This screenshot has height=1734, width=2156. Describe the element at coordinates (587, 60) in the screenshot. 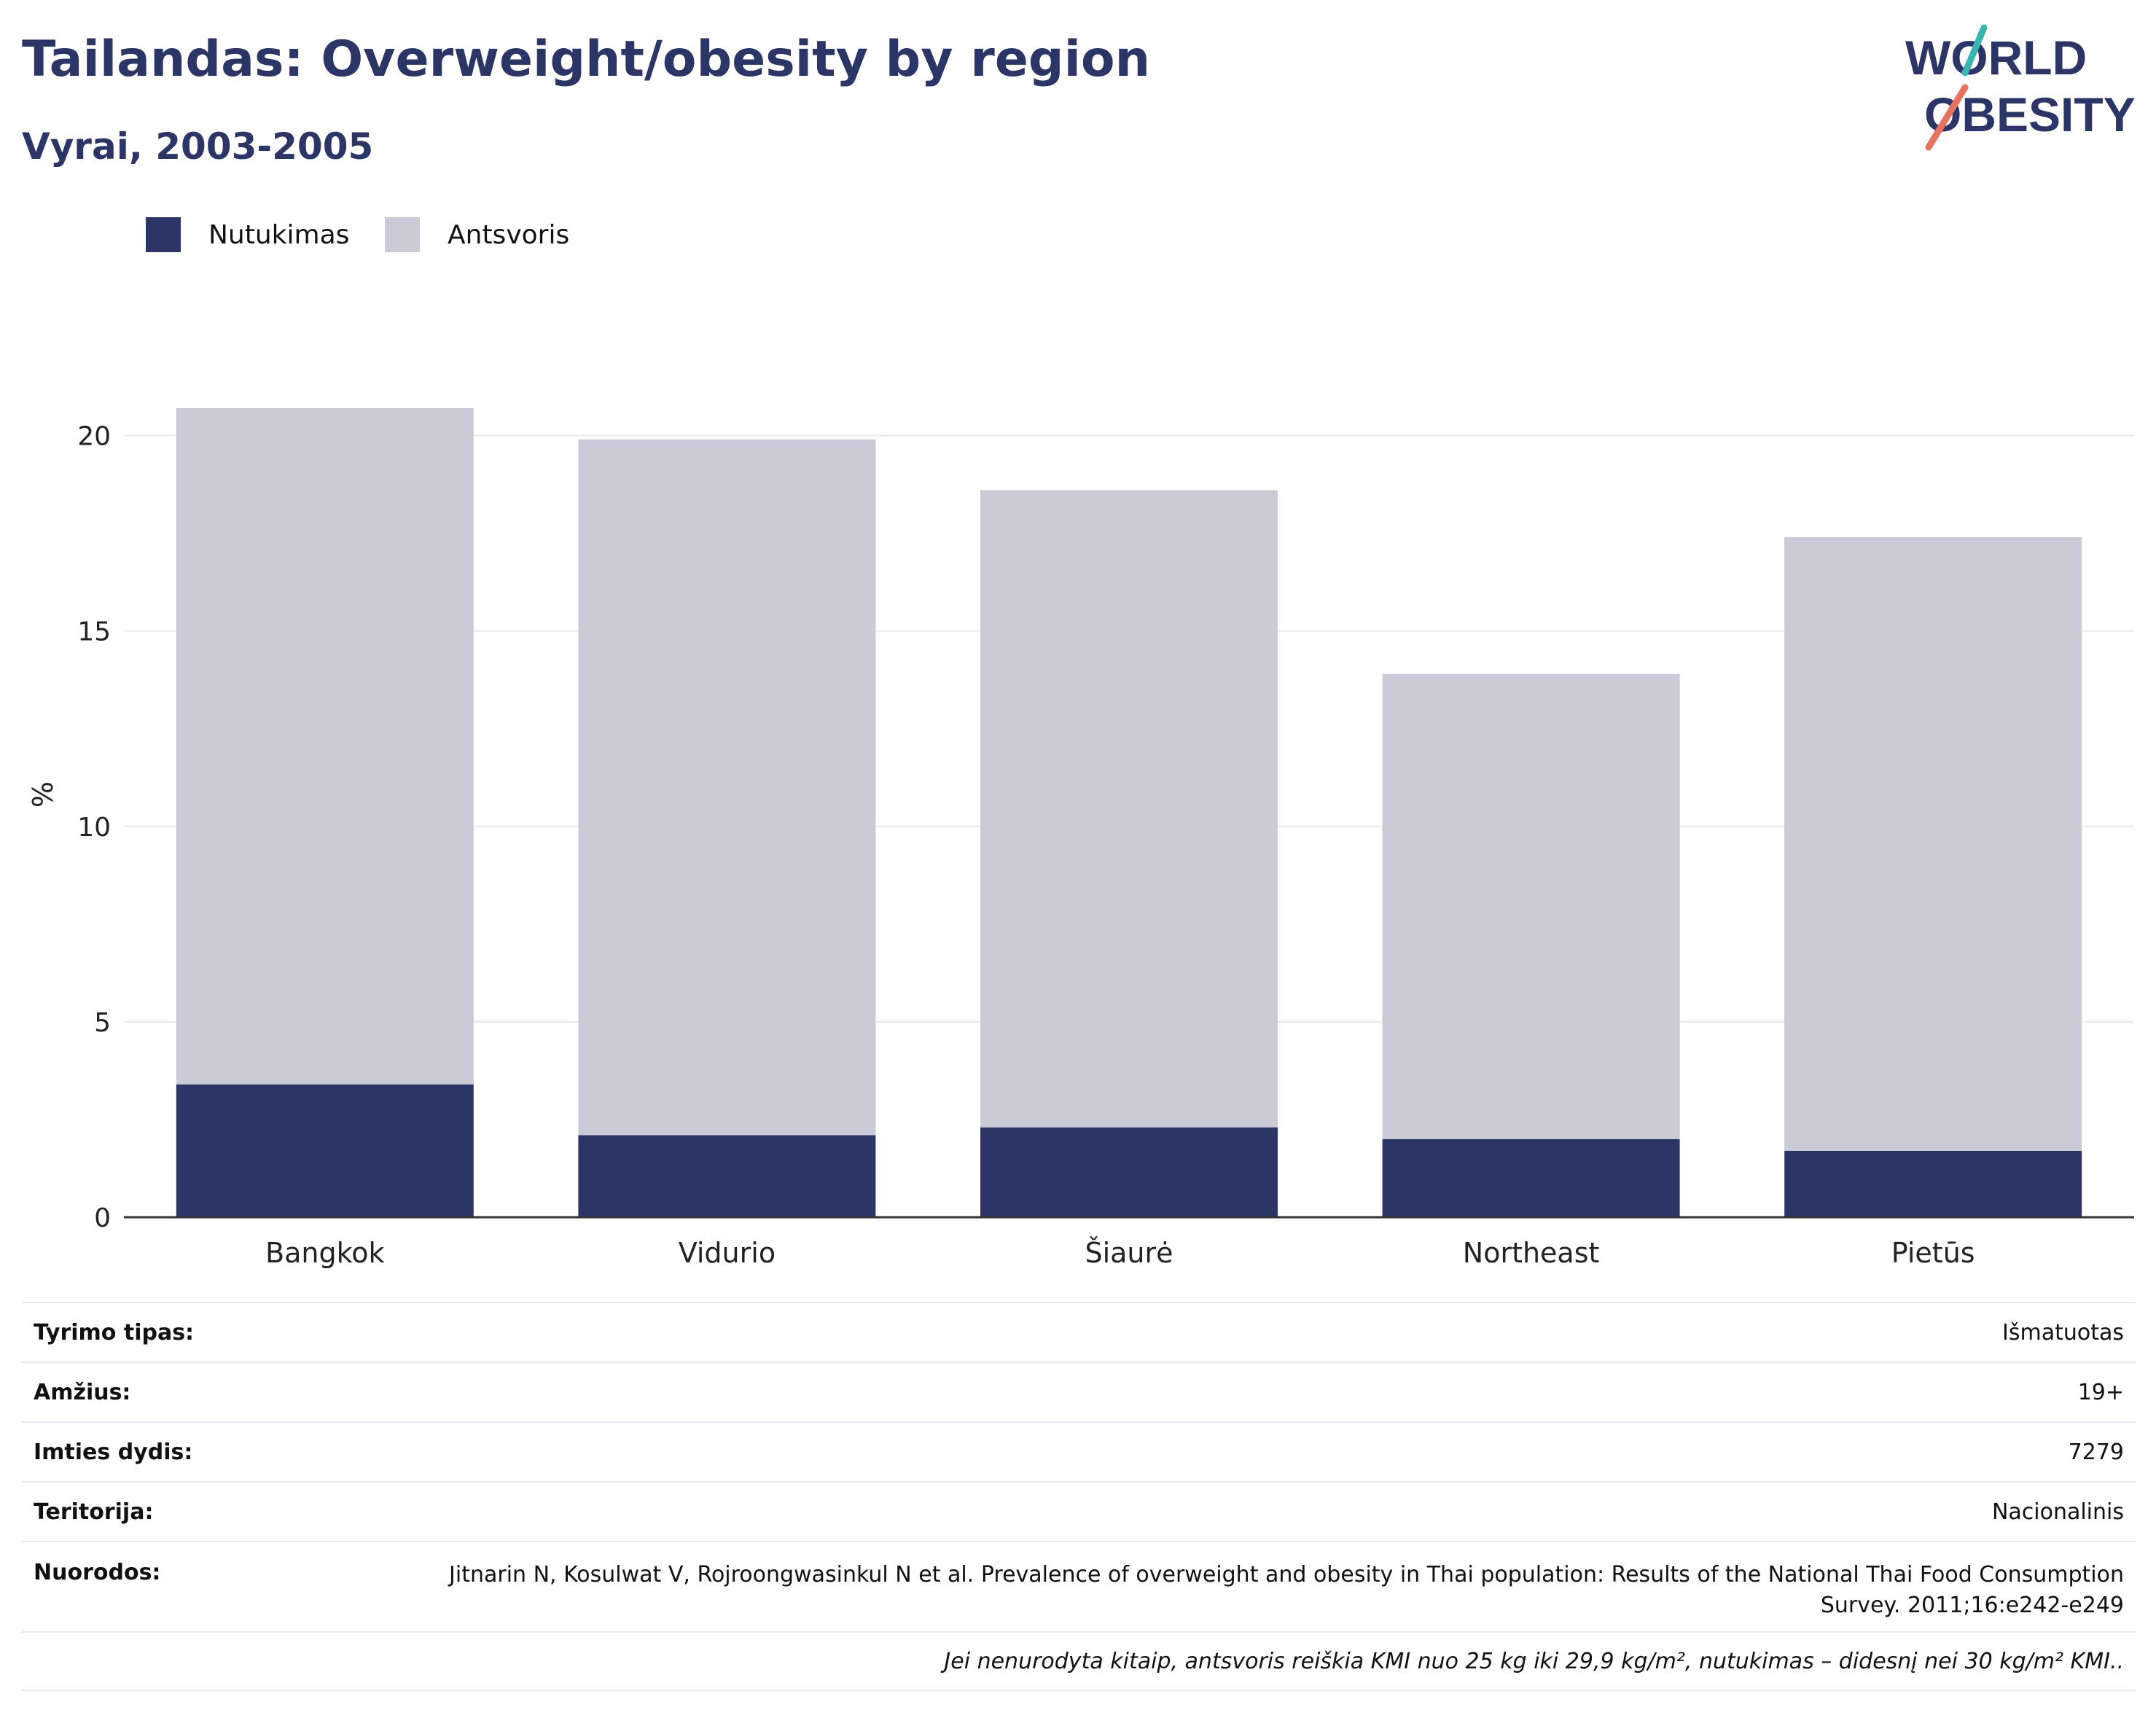

I see `chart-title: Tailandas: Overweight/obesity by region` at that location.